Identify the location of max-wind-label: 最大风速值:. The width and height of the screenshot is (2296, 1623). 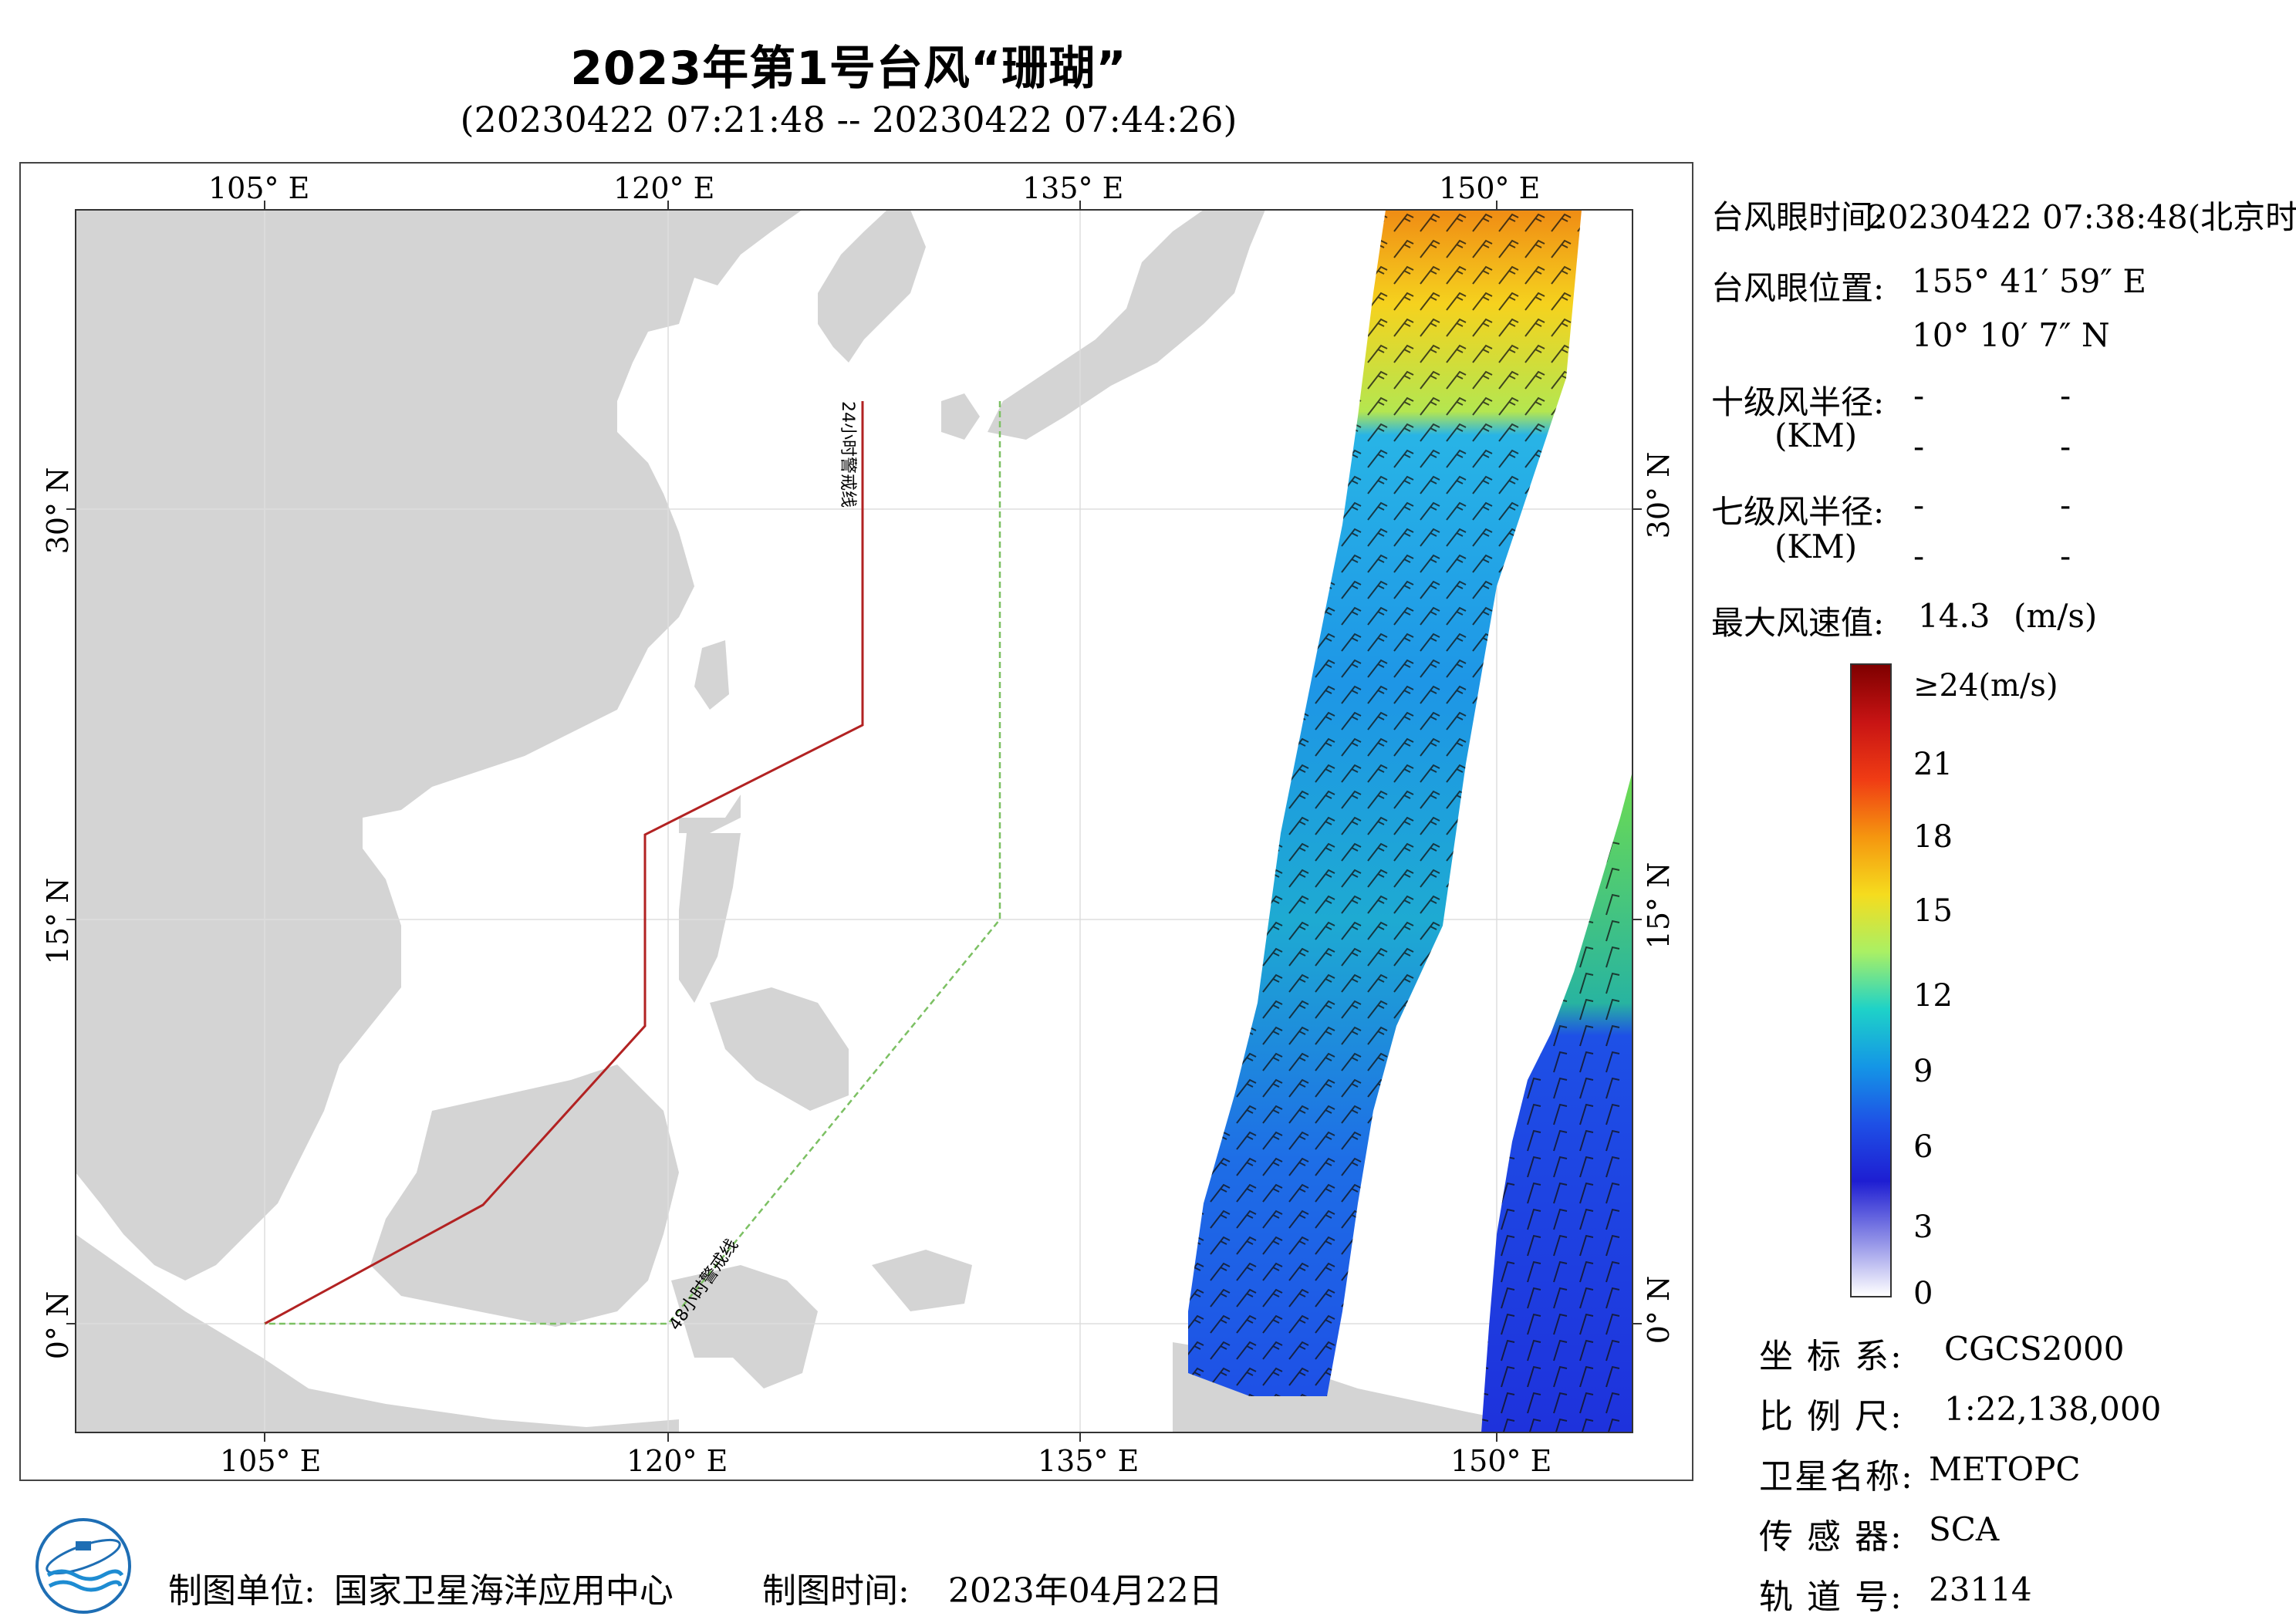
(1798, 623).